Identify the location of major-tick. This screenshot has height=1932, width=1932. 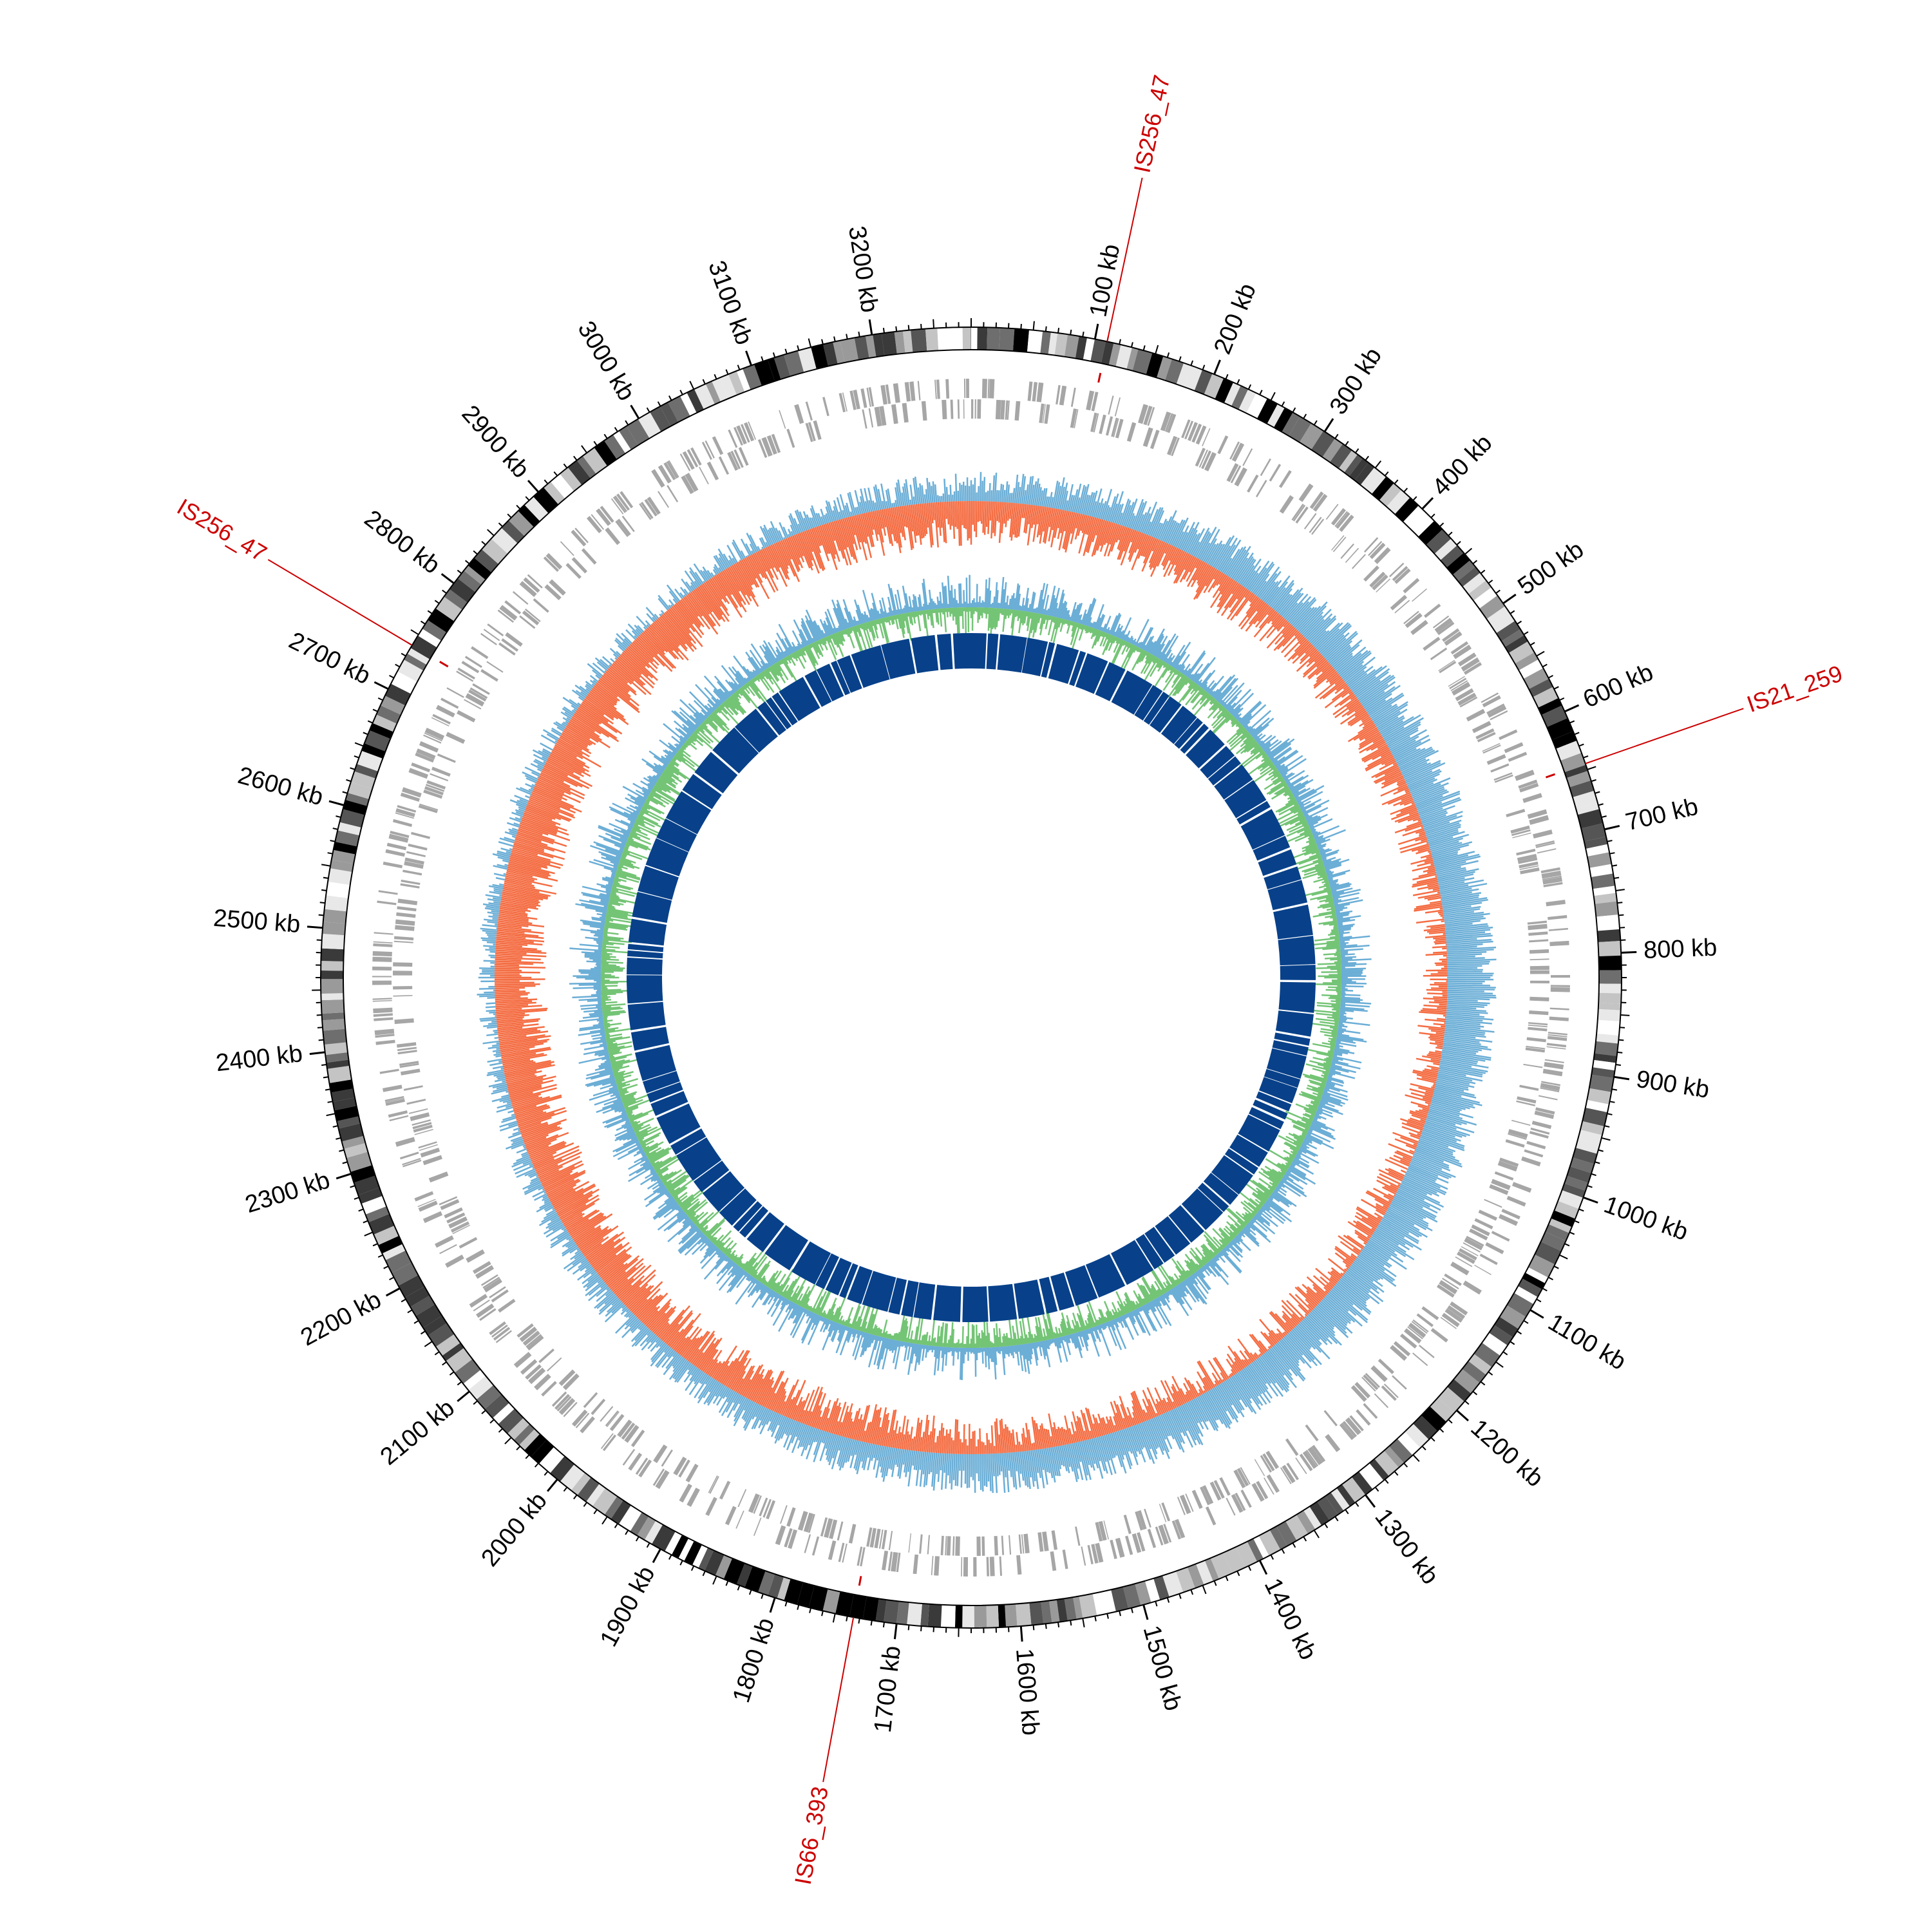
(1370, 1501).